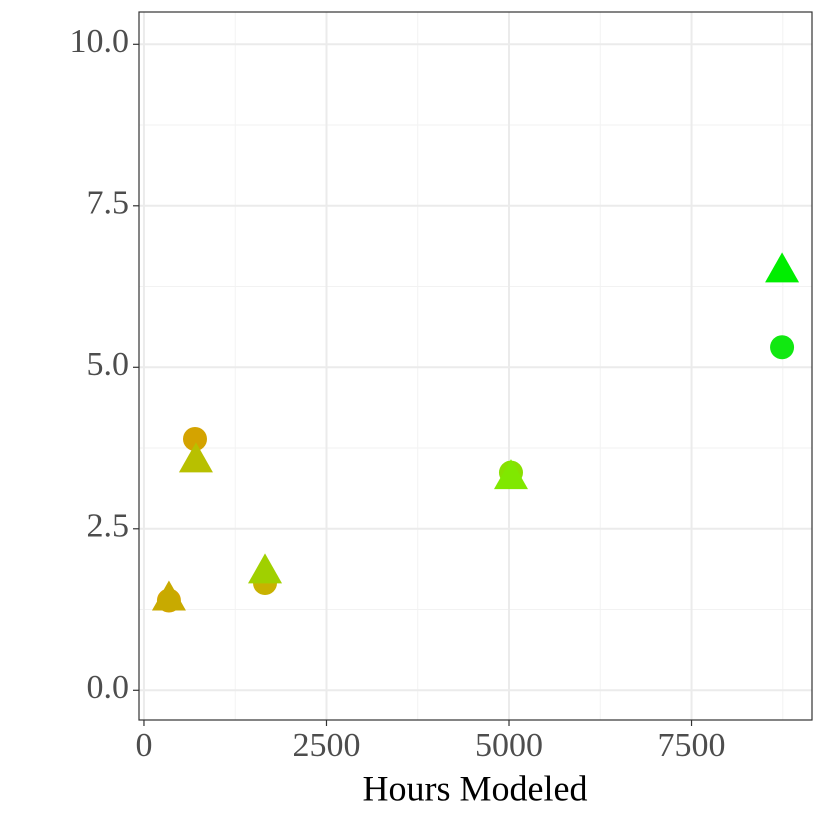  I want to click on x-tick-label: 7500, so click(692, 745).